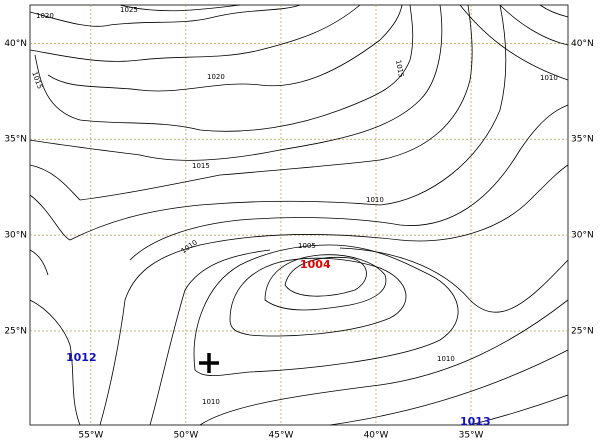 This screenshot has width=600, height=445. What do you see at coordinates (475, 421) in the screenshot?
I see `pressure-label: 1013` at bounding box center [475, 421].